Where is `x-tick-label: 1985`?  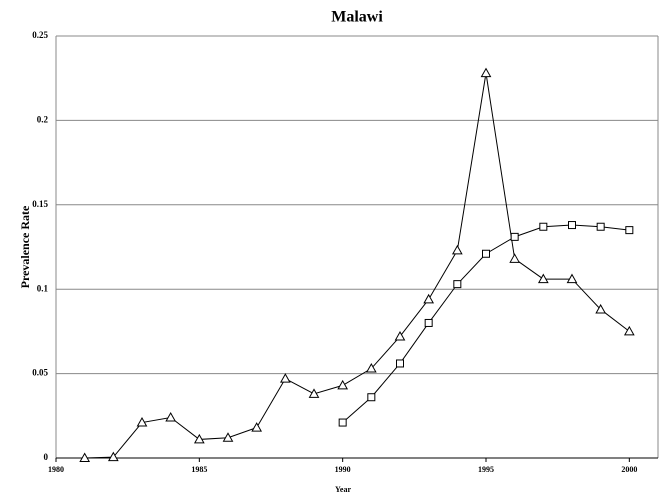 x-tick-label: 1985 is located at coordinates (199, 469).